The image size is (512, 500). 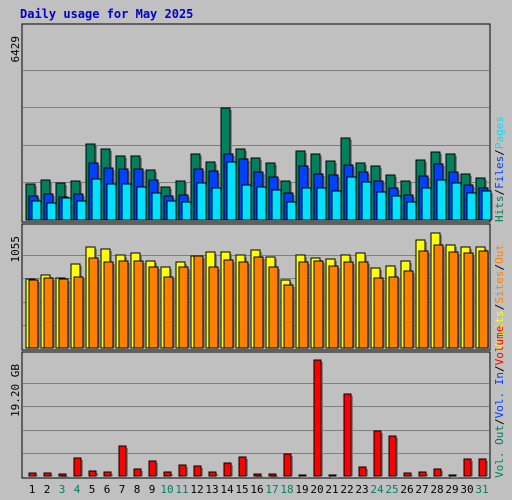 I want to click on x-tick-label: 12, so click(x=196, y=489).